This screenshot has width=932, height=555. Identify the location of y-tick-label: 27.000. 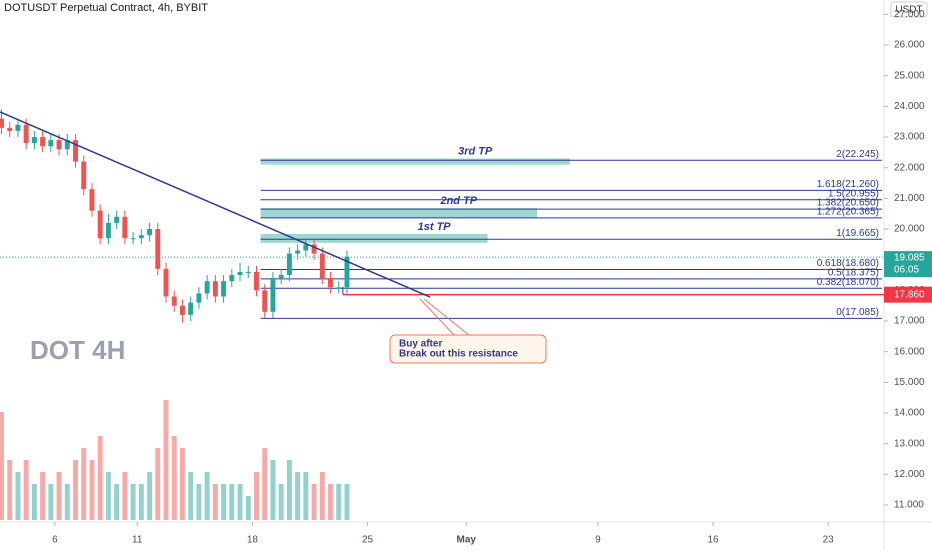
(909, 14).